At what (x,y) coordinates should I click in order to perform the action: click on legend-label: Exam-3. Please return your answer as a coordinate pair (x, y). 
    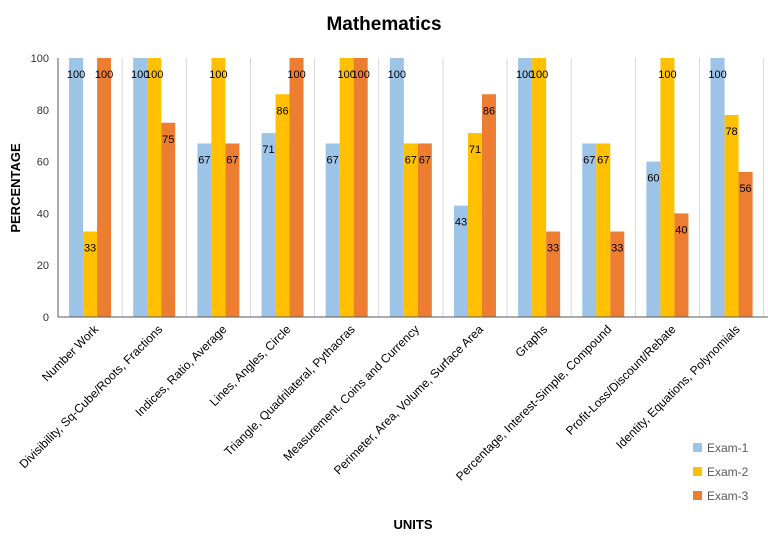
    Looking at the image, I should click on (728, 496).